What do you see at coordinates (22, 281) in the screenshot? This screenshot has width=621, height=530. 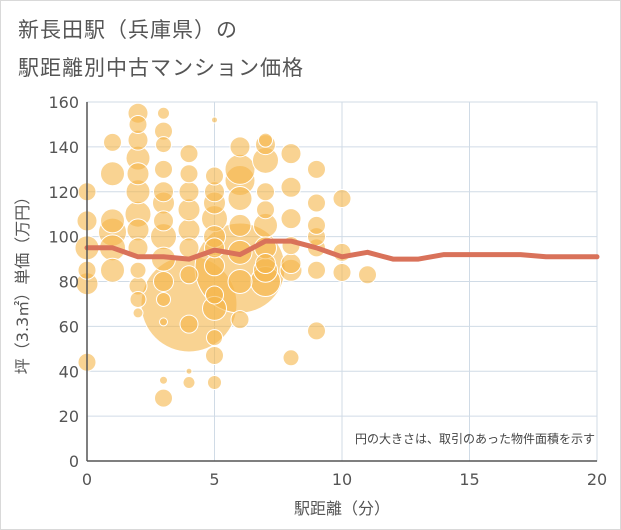 I see `y-axis-label: 坪（3.3㎡）単価（万円）` at bounding box center [22, 281].